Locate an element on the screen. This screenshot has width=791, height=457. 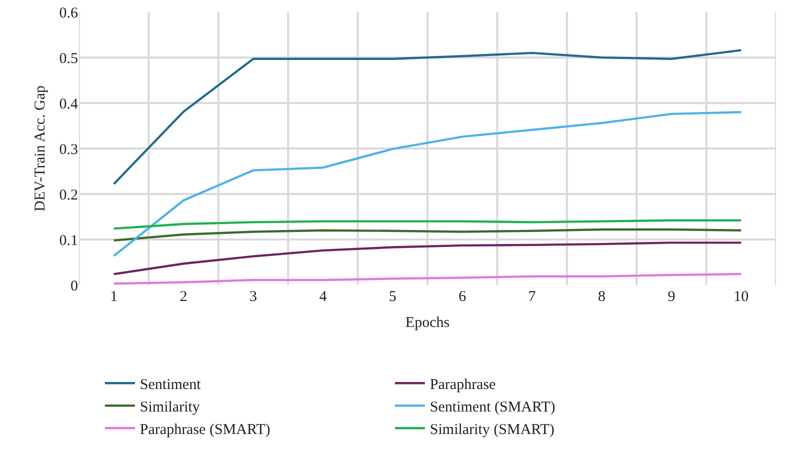
x-axis-title: Epochs is located at coordinates (427, 323).